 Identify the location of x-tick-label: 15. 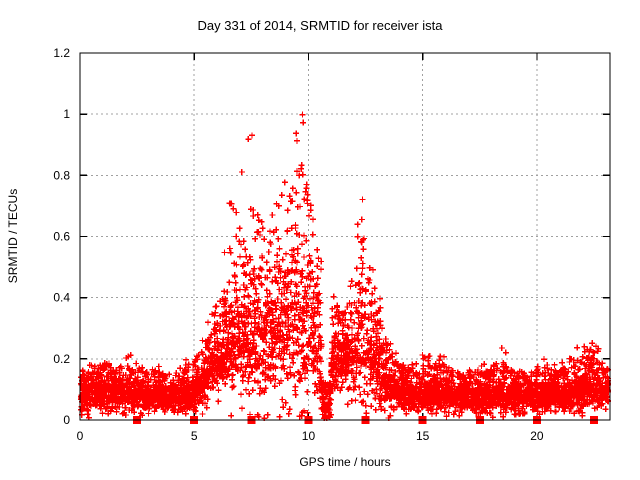
(423, 436).